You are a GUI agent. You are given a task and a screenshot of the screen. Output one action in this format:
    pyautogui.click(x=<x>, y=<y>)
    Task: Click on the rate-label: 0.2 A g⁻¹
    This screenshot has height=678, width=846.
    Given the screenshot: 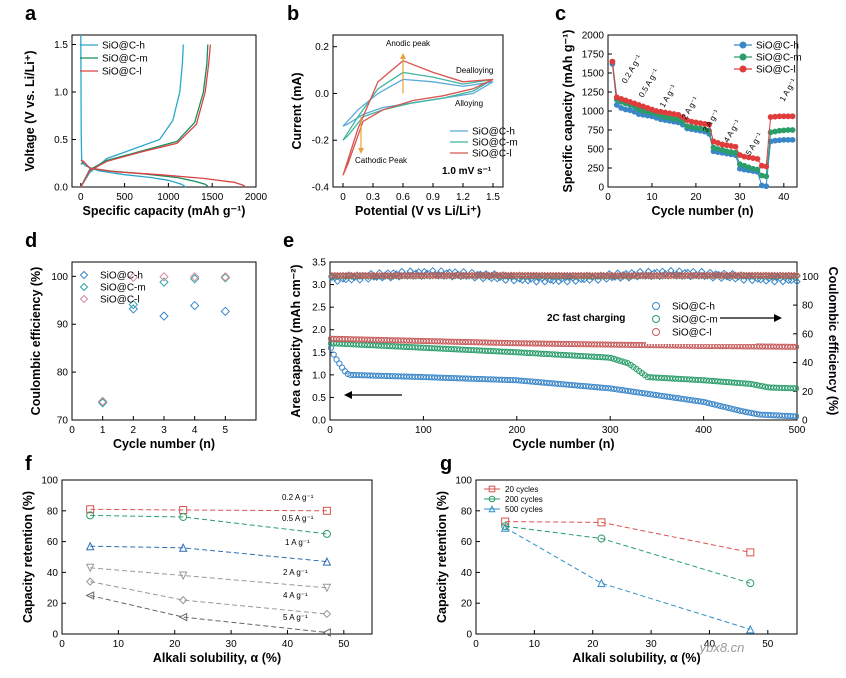 What is the action you would take?
    pyautogui.click(x=632, y=69)
    